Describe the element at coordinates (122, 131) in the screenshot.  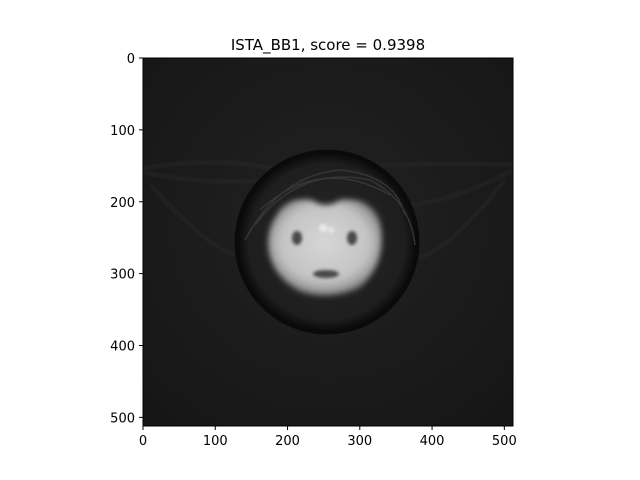
I see `y-tick-label: 100` at that location.